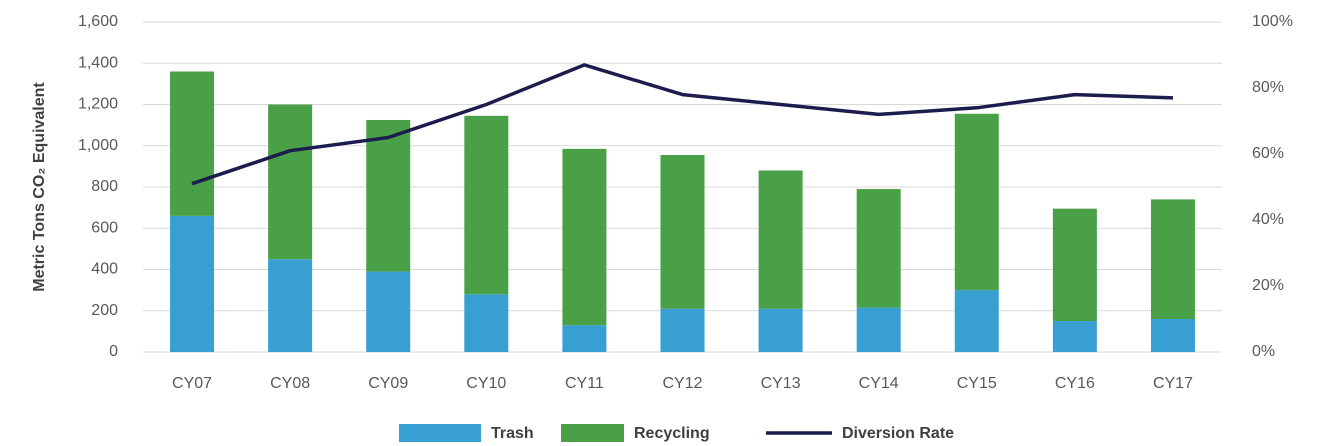  What do you see at coordinates (290, 383) in the screenshot?
I see `x-tick-label: CY08` at bounding box center [290, 383].